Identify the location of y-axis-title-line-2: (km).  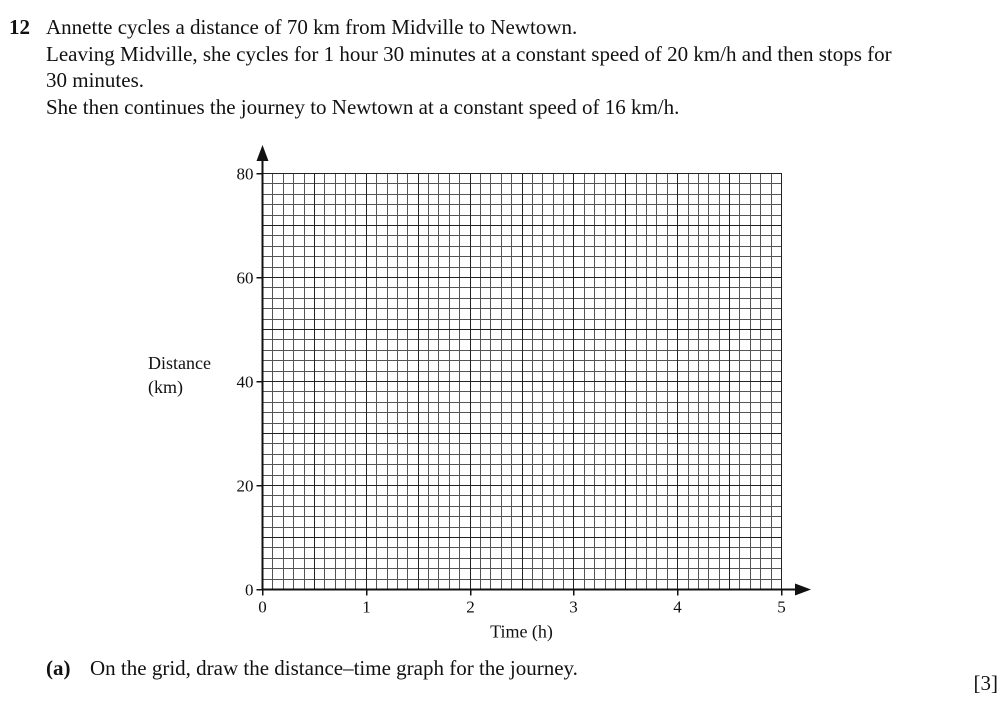
(165, 387).